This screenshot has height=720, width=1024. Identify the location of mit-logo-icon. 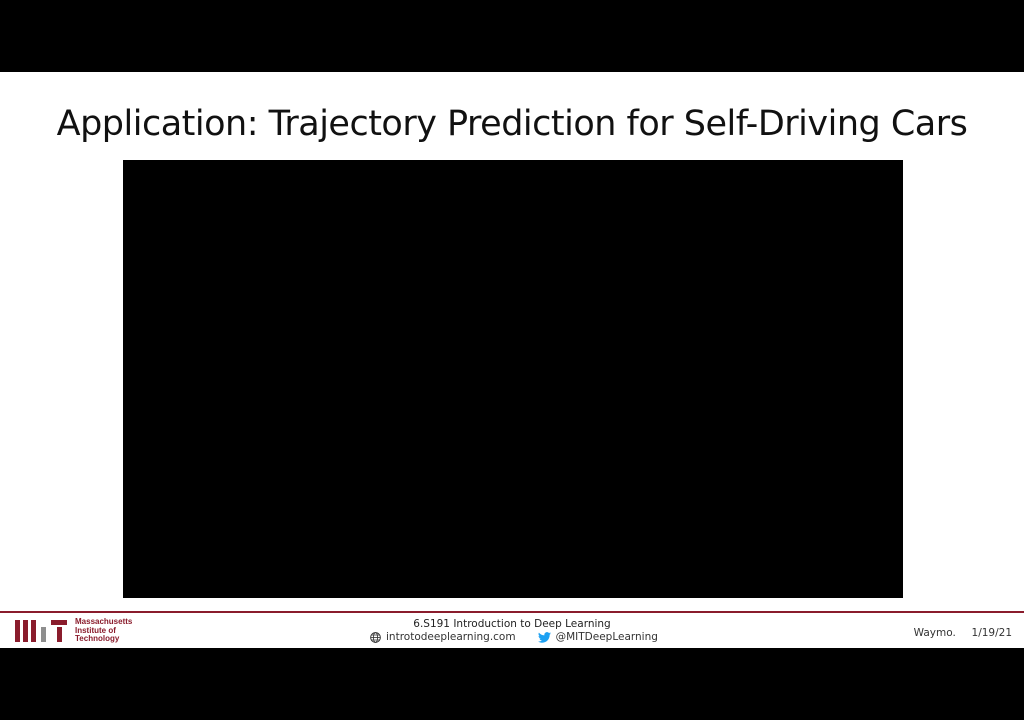
(41, 631).